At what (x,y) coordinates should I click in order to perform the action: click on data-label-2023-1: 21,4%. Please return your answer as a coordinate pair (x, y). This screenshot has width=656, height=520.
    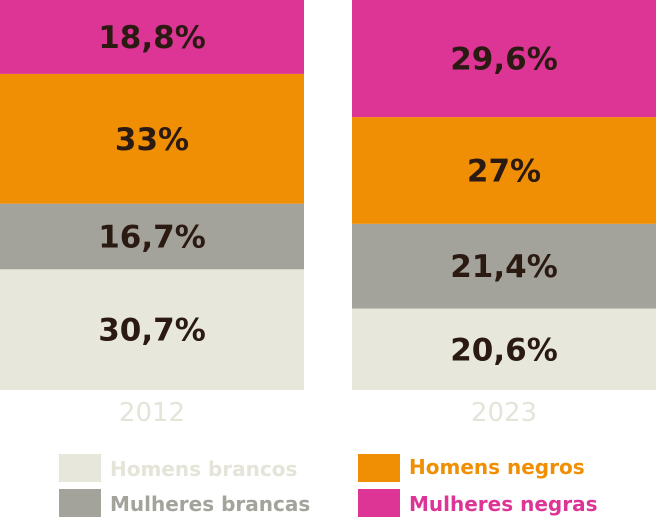
    Looking at the image, I should click on (504, 267).